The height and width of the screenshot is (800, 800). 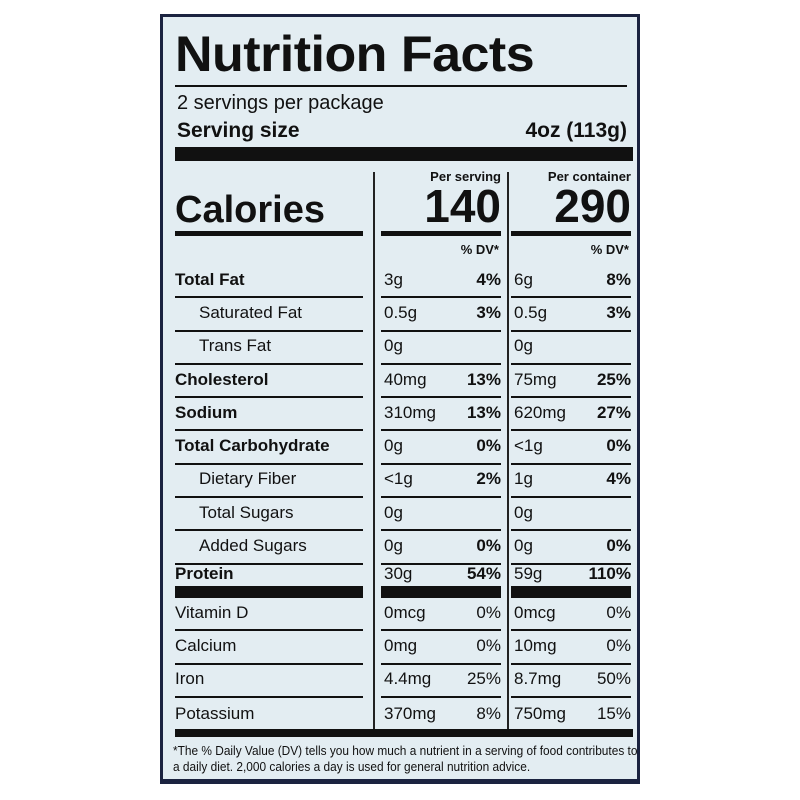 What do you see at coordinates (410, 713) in the screenshot?
I see `amount: 370mg` at bounding box center [410, 713].